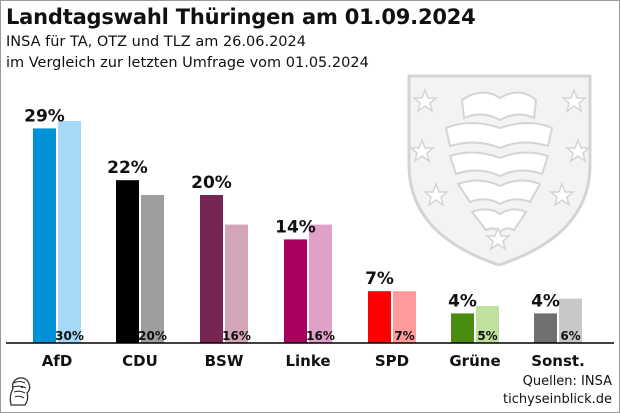 This screenshot has width=620, height=413. I want to click on bar-current-afd, so click(44, 235).